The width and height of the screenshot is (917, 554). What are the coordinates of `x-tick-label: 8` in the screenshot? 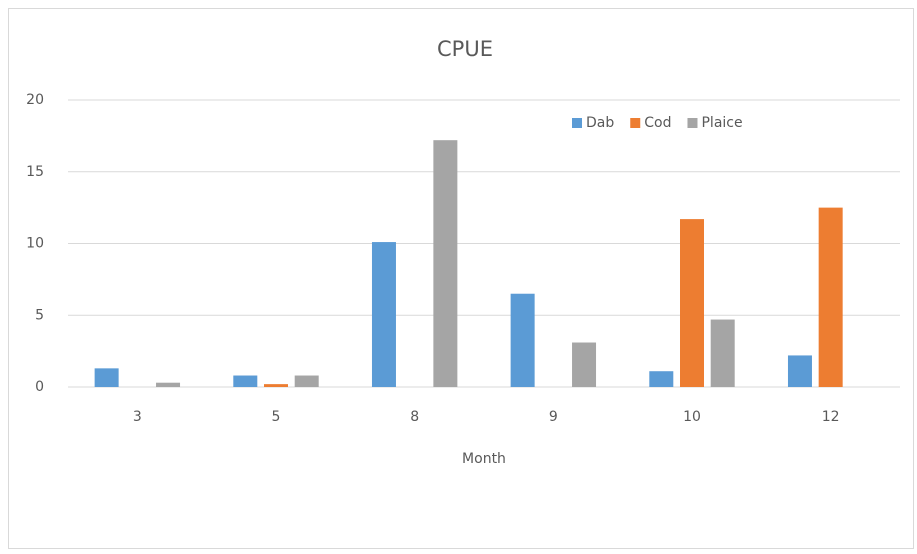 It's located at (414, 417).